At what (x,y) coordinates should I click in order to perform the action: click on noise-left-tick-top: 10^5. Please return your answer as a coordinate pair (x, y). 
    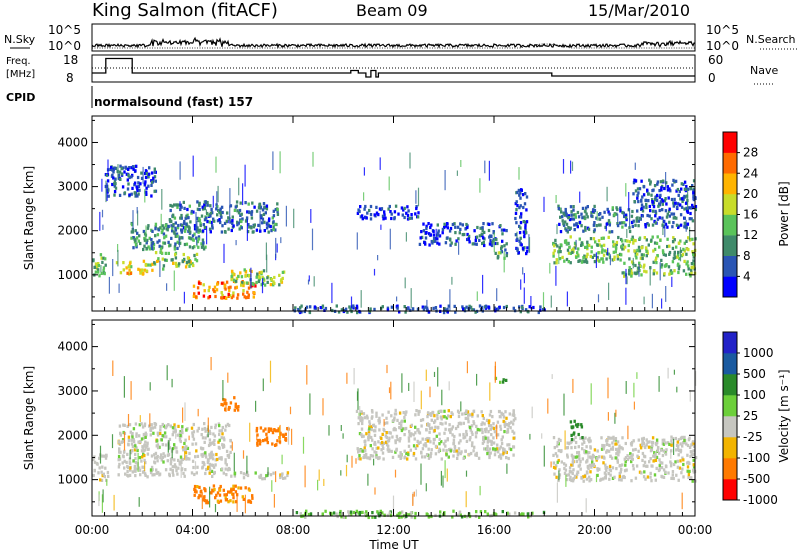
    Looking at the image, I should click on (64, 30).